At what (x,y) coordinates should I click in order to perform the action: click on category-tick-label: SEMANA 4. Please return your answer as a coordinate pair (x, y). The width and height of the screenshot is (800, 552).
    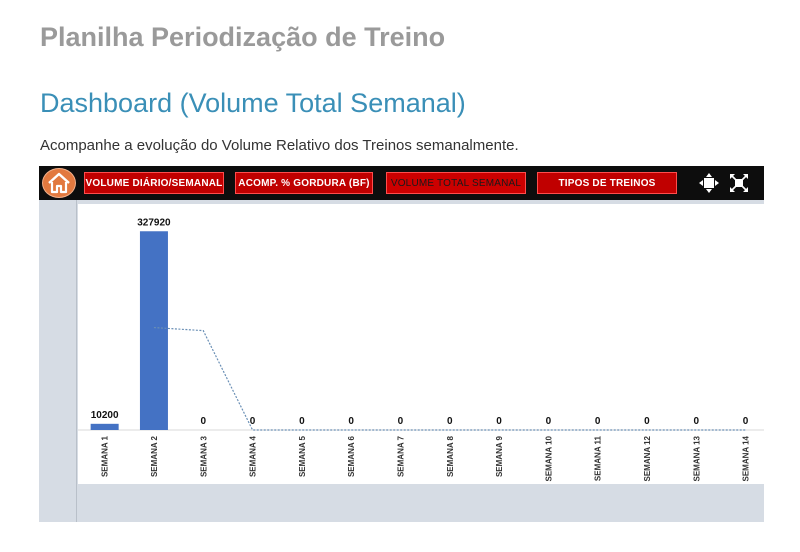
    Looking at the image, I should click on (253, 456).